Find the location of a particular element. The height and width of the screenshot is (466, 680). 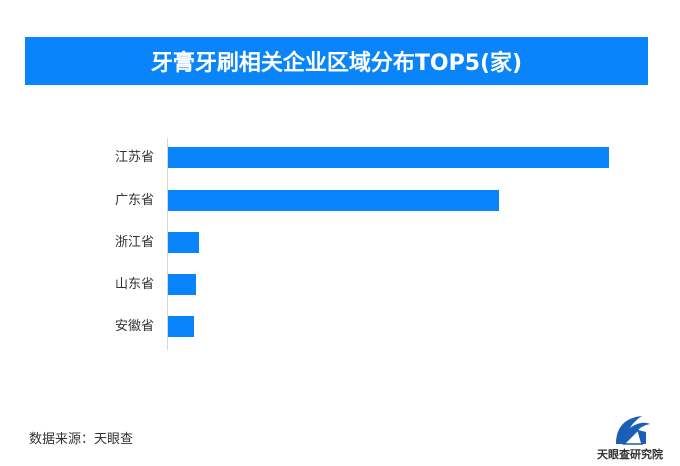

data-source-note: 数据来源：天眼查 is located at coordinates (81, 439).